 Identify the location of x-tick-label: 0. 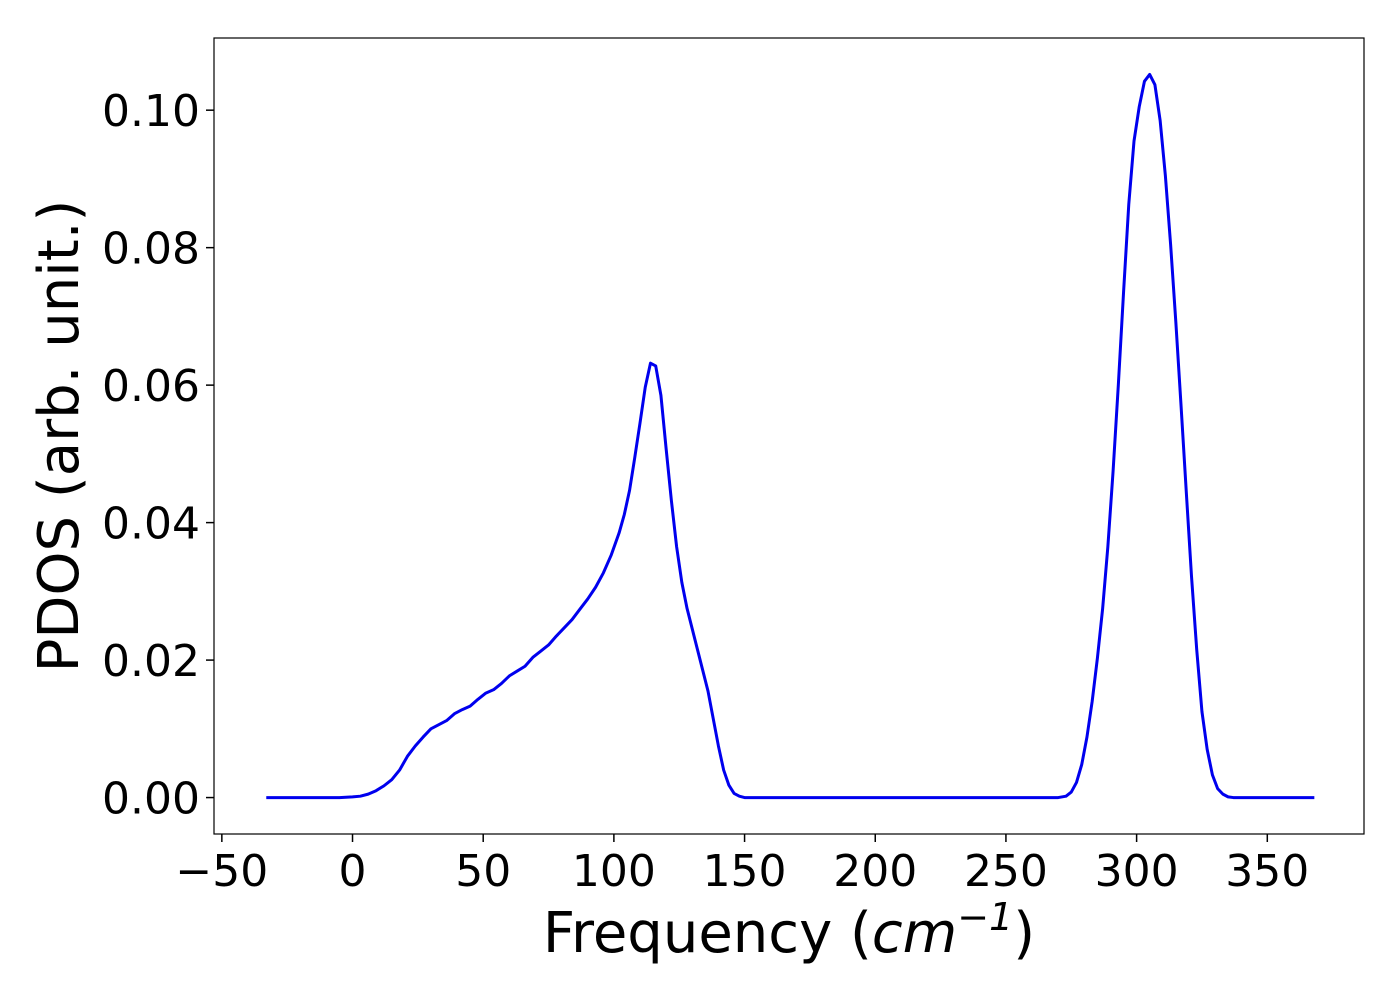
(353, 871).